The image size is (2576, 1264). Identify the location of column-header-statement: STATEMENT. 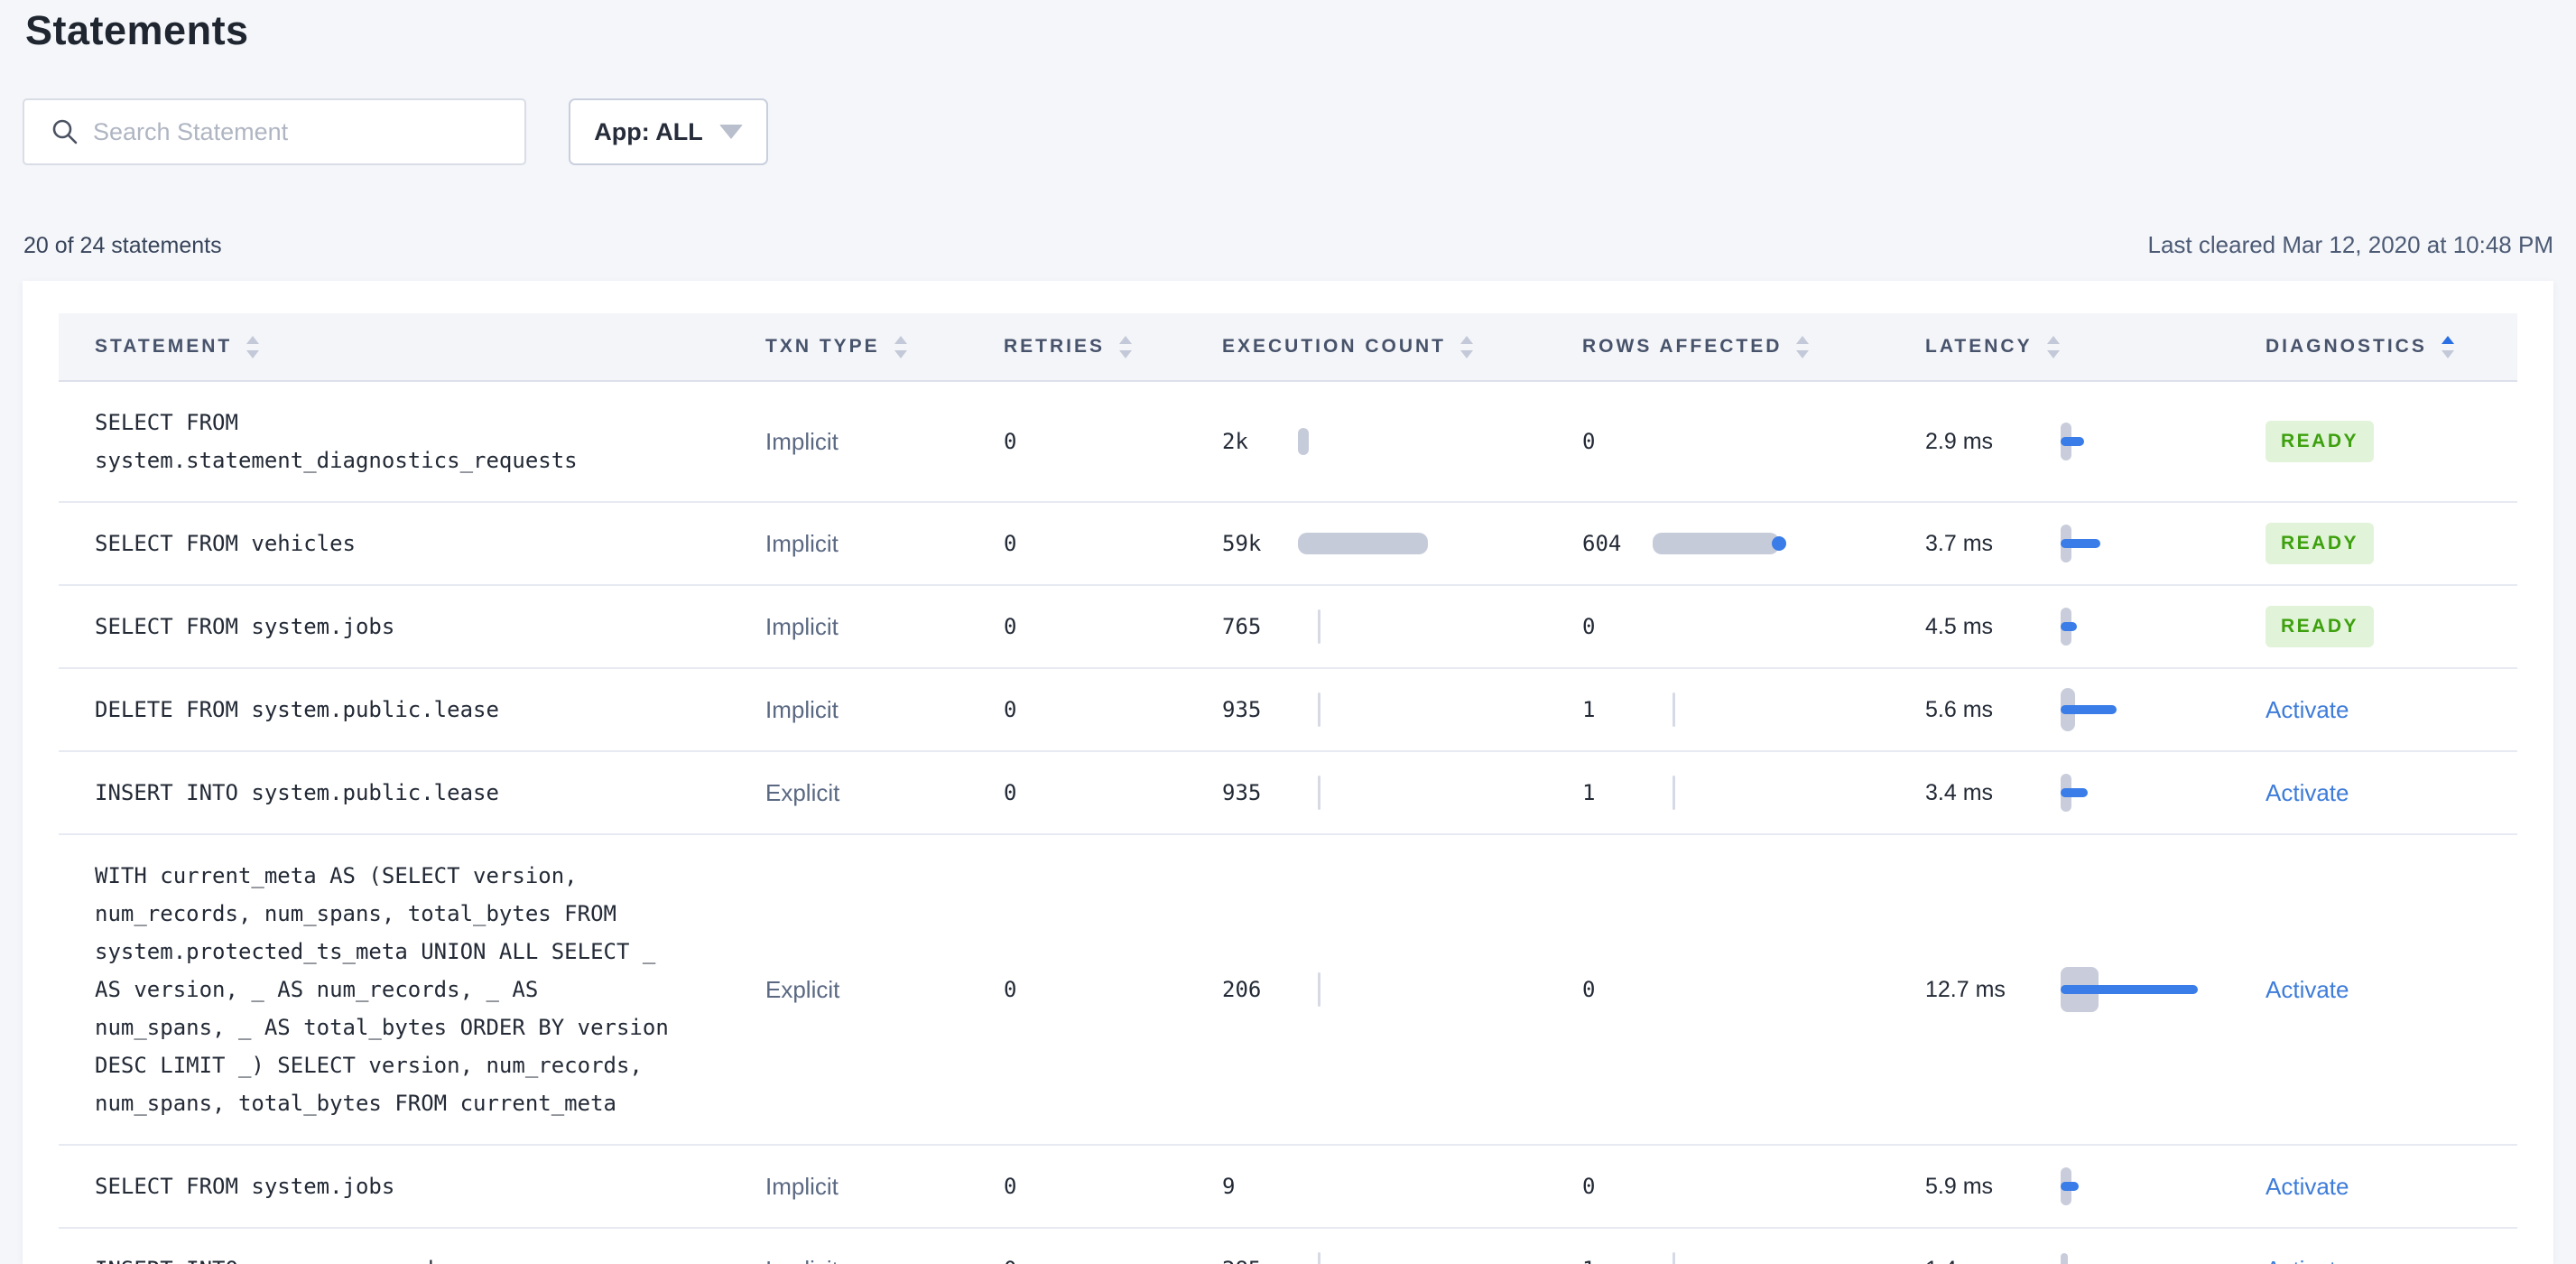
(177, 346).